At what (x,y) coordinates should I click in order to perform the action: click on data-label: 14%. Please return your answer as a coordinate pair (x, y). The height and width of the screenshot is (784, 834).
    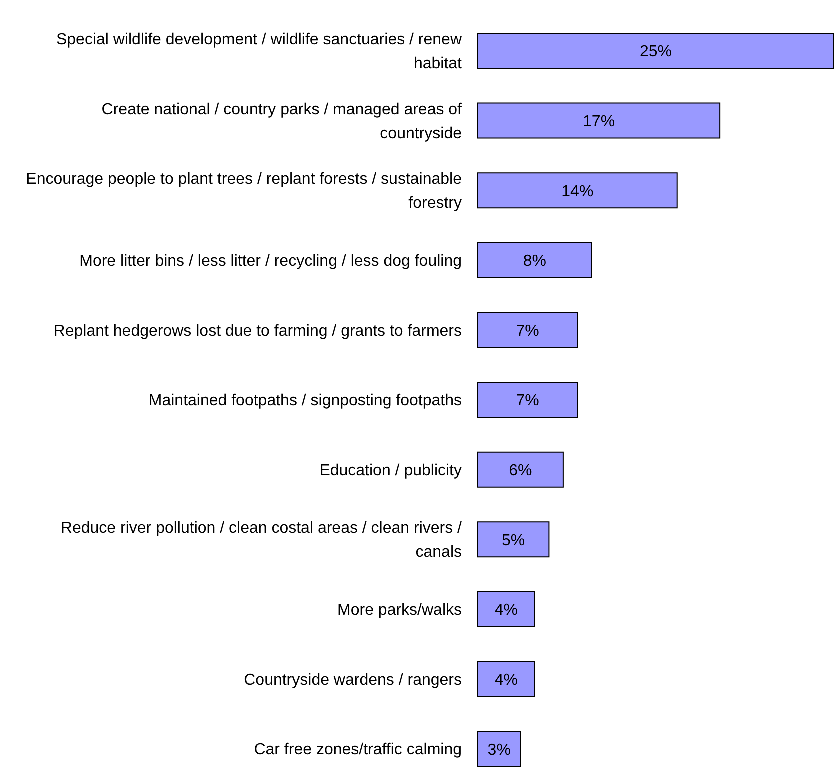
    Looking at the image, I should click on (578, 191).